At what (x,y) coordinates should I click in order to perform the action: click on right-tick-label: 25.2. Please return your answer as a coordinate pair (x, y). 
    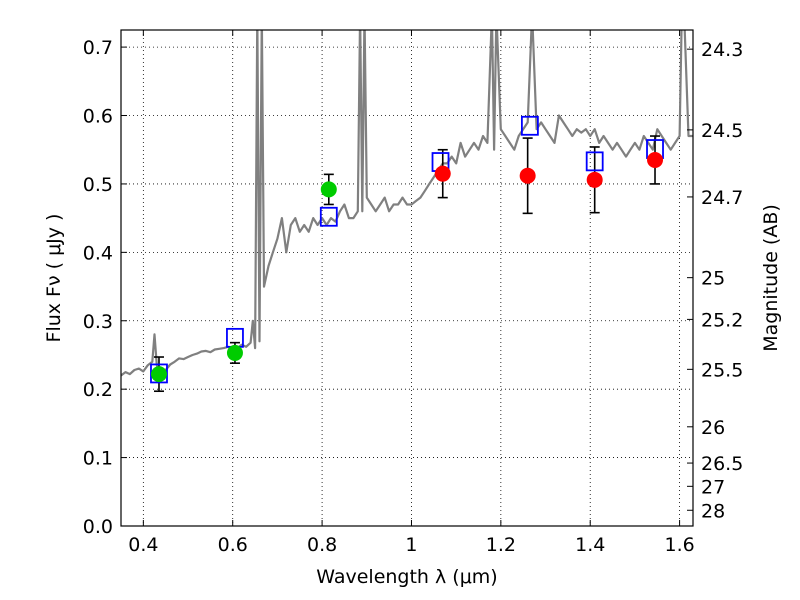
    Looking at the image, I should click on (722, 320).